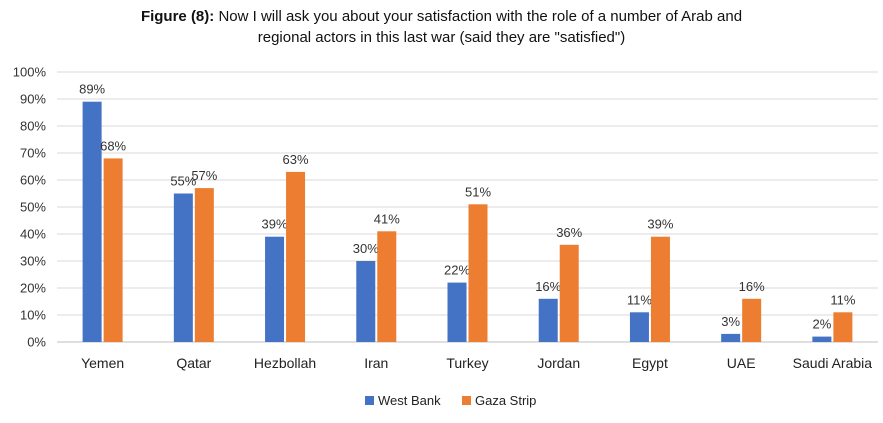 This screenshot has width=883, height=423. What do you see at coordinates (33, 315) in the screenshot?
I see `y-tick-label: 10%` at bounding box center [33, 315].